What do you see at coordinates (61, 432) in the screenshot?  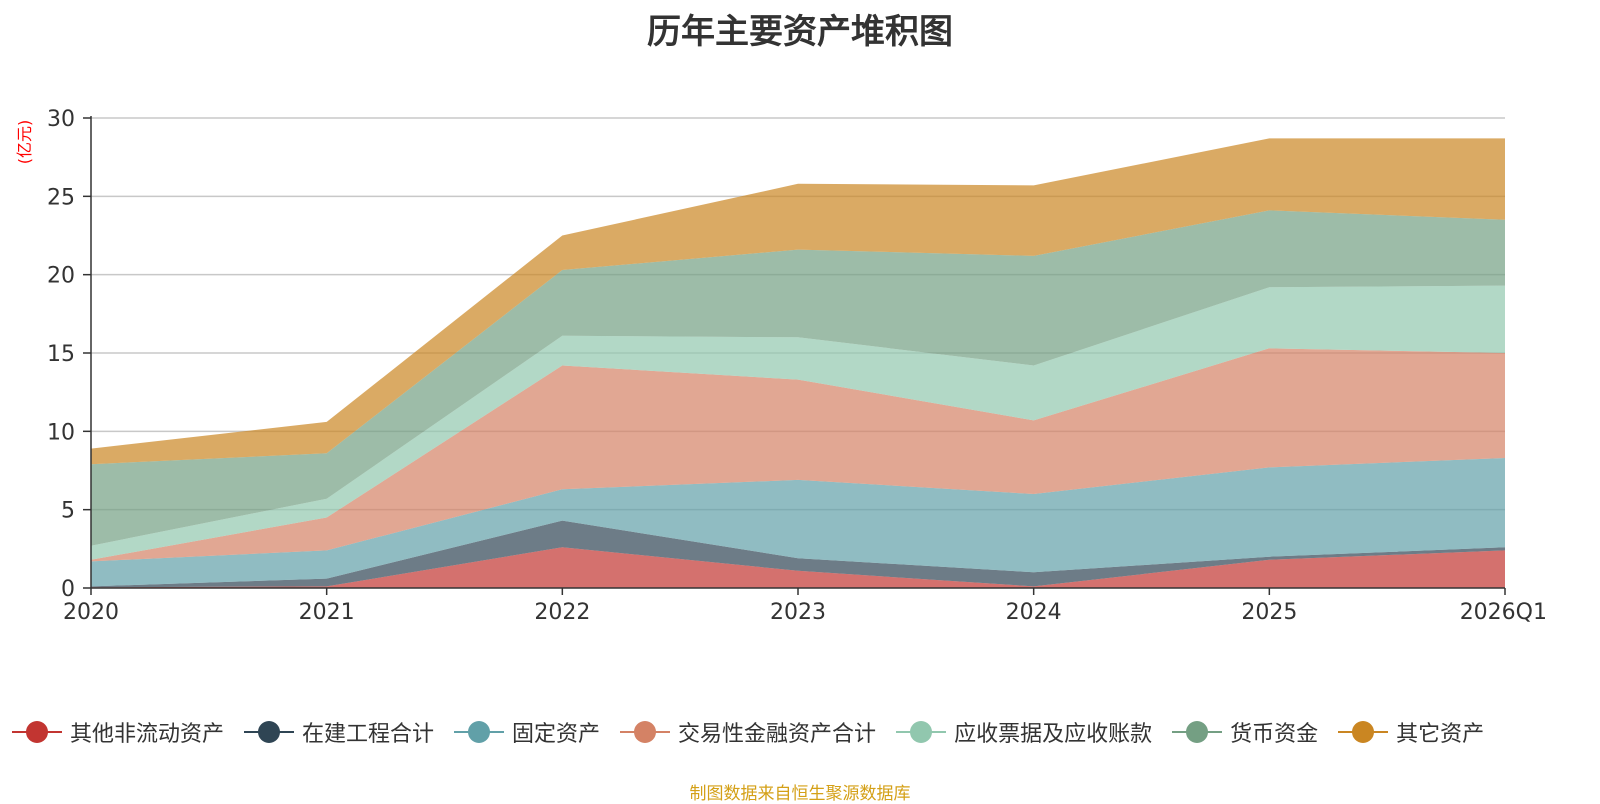 I see `y-tick-label: 10` at bounding box center [61, 432].